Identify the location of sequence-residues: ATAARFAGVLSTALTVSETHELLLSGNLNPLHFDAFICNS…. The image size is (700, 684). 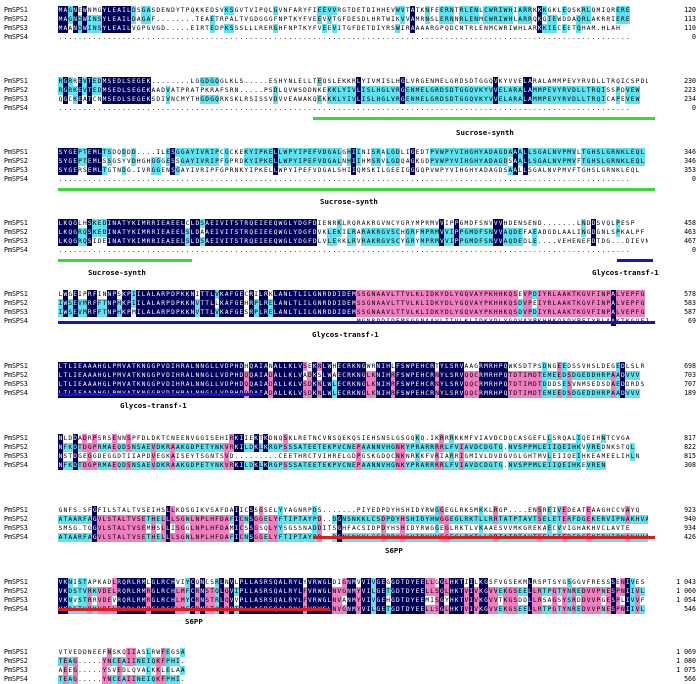
(353, 519).